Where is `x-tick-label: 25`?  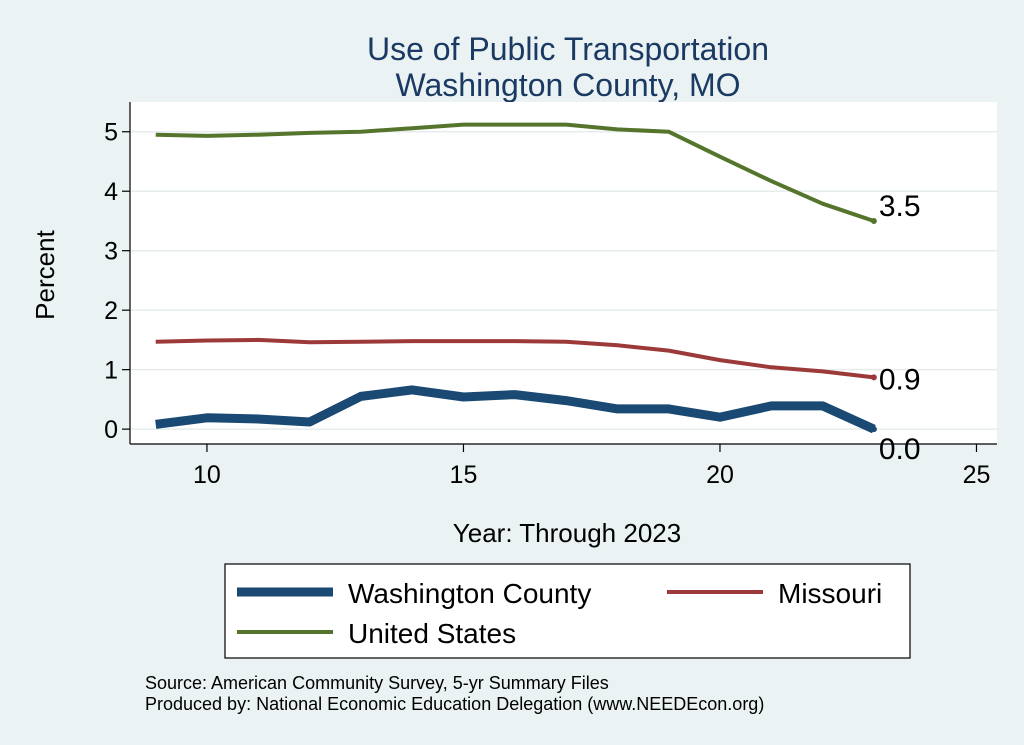 x-tick-label: 25 is located at coordinates (977, 475).